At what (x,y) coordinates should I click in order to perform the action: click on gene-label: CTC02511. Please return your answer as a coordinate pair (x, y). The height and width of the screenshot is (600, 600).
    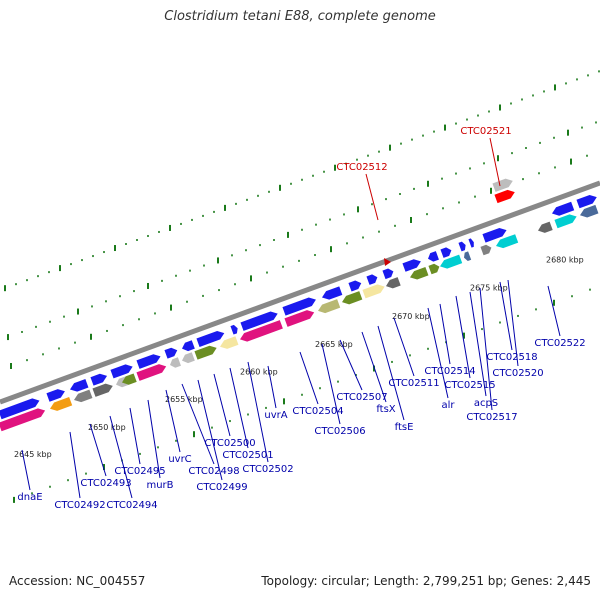
    Looking at the image, I should click on (413, 383).